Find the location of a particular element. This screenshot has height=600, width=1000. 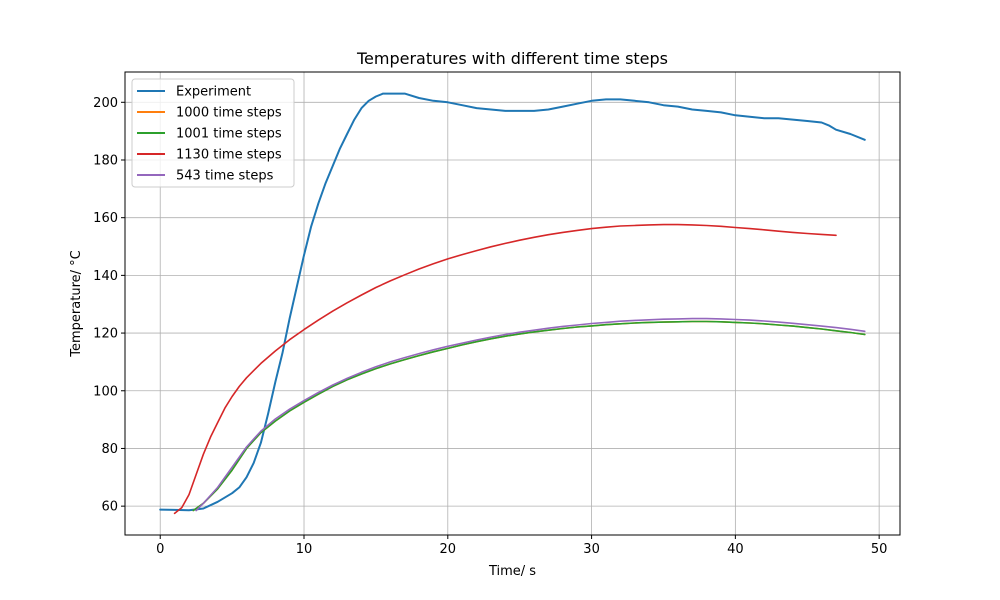

y-tick-label: 100 is located at coordinates (105, 391).